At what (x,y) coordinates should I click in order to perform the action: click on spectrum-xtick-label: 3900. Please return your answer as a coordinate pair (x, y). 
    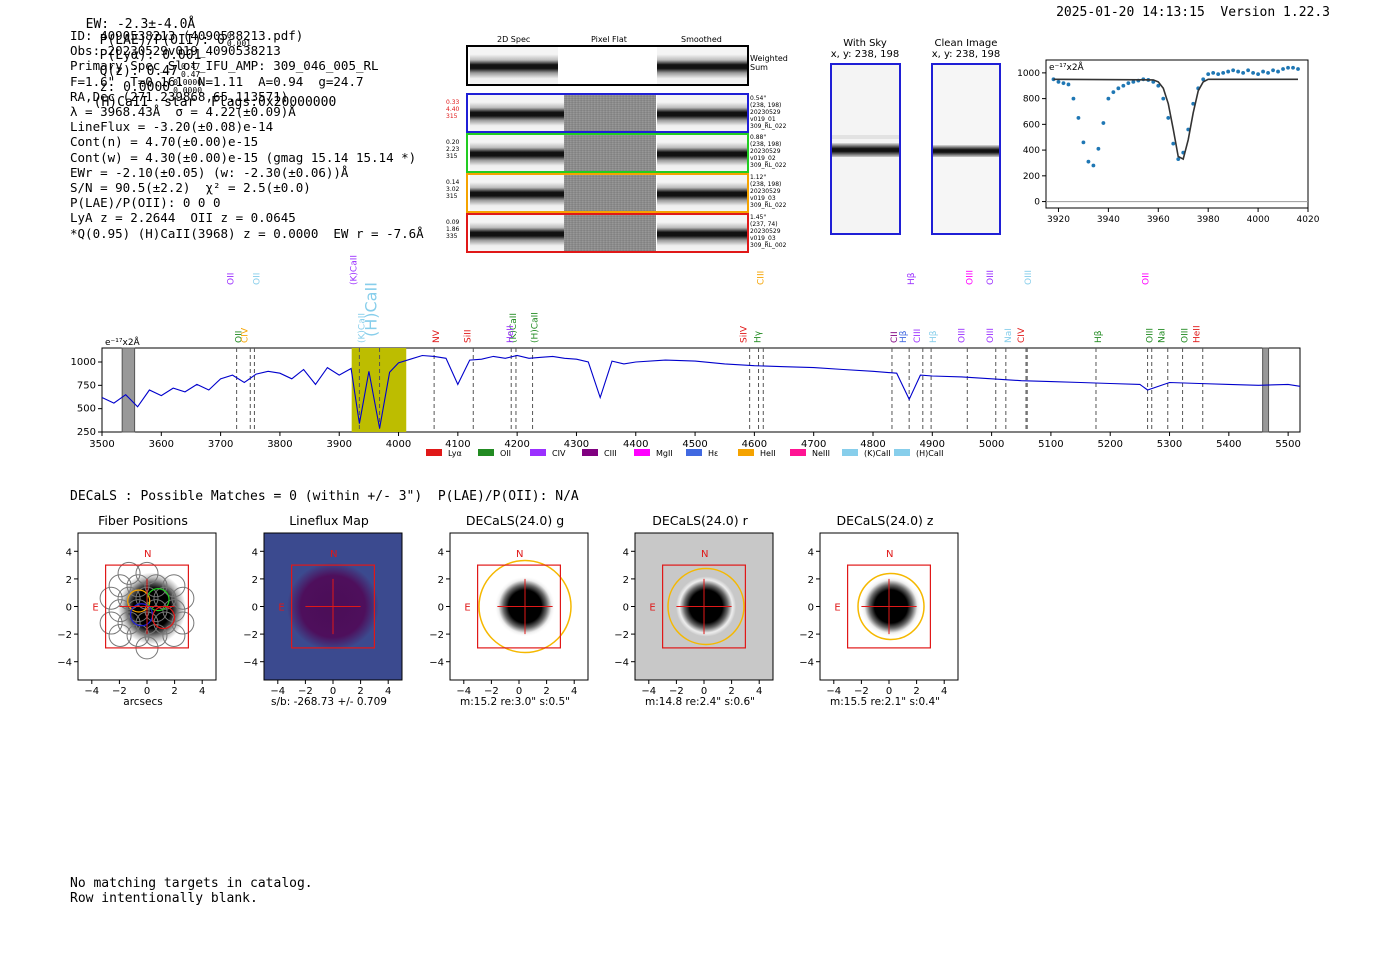
    Looking at the image, I should click on (339, 444).